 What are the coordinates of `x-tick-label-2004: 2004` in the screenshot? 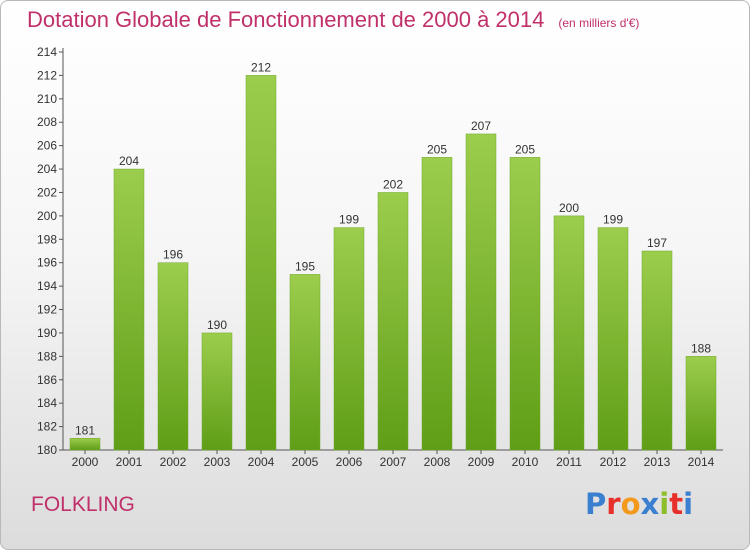 It's located at (261, 462).